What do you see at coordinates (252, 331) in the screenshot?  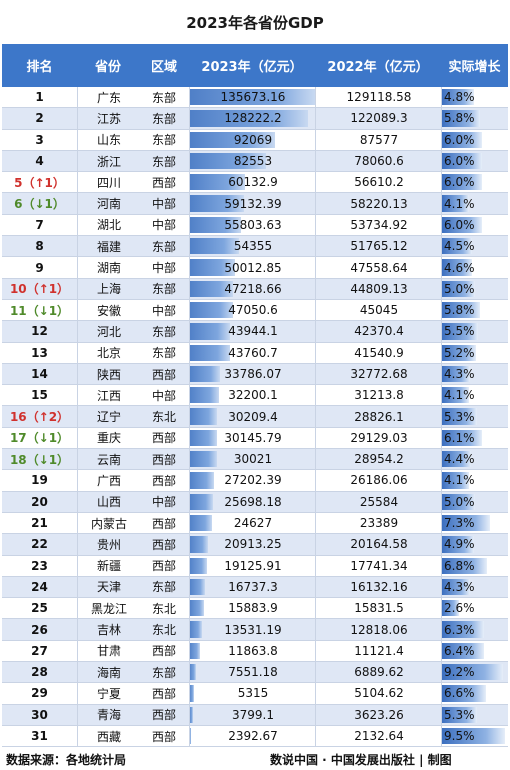 I see `gdp-2023-cell: 43944.1` at bounding box center [252, 331].